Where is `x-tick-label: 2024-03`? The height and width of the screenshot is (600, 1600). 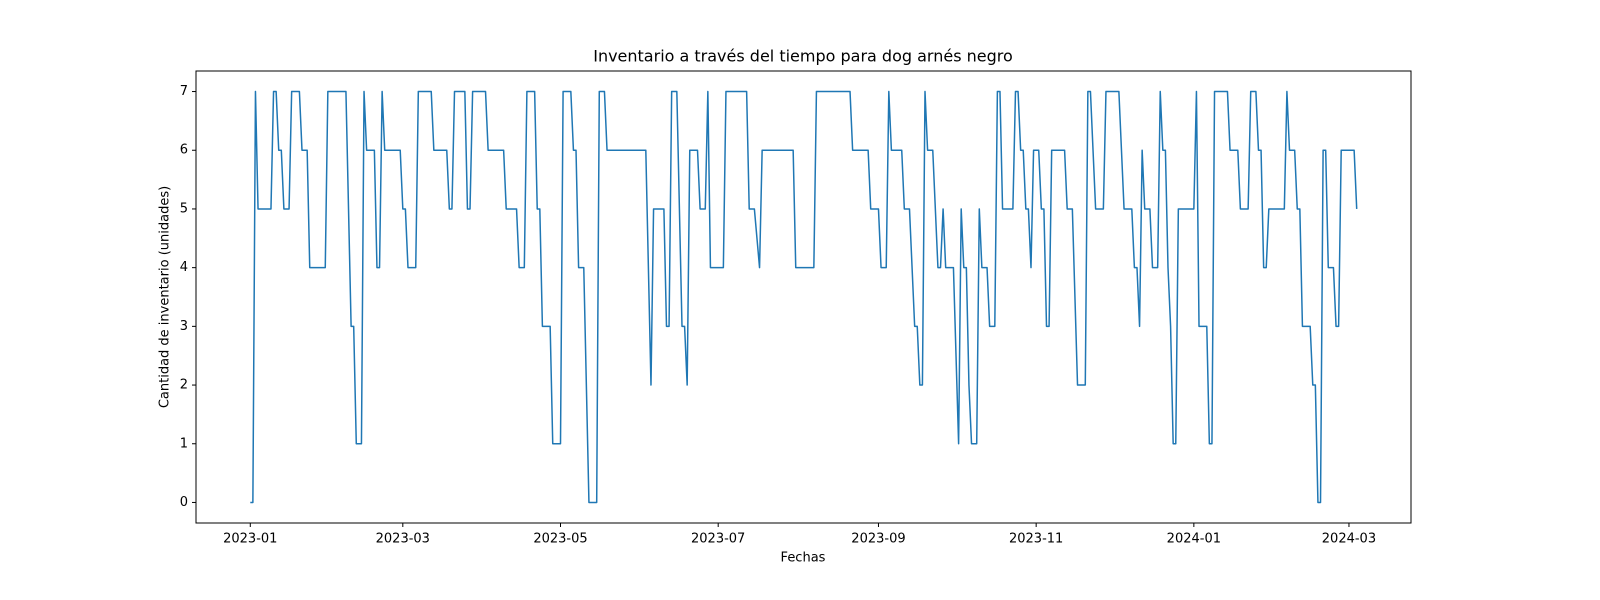 x-tick-label: 2024-03 is located at coordinates (1349, 539).